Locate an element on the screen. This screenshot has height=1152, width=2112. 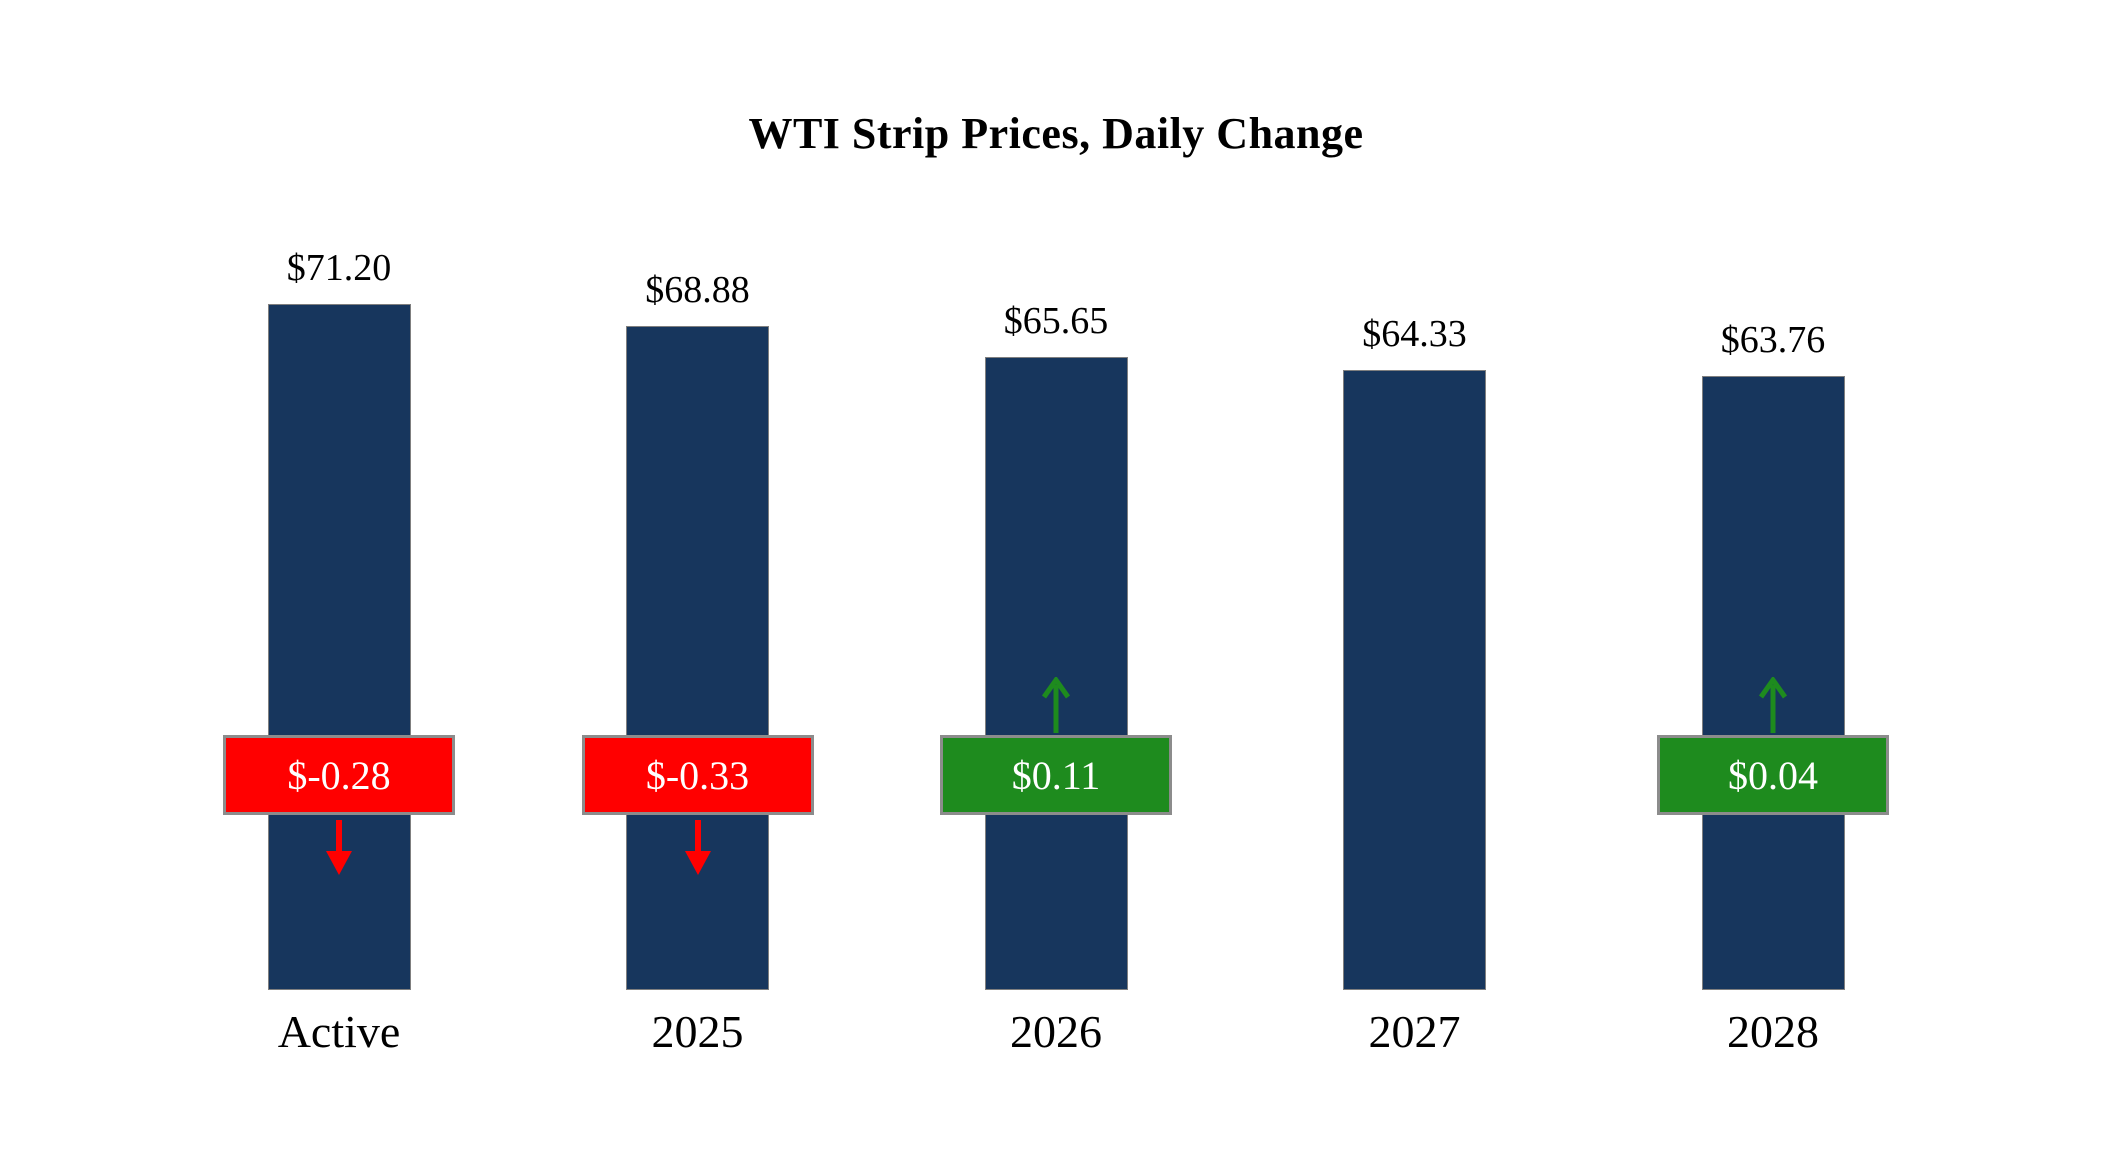
bar-value-label: $63.76 is located at coordinates (1773, 340).